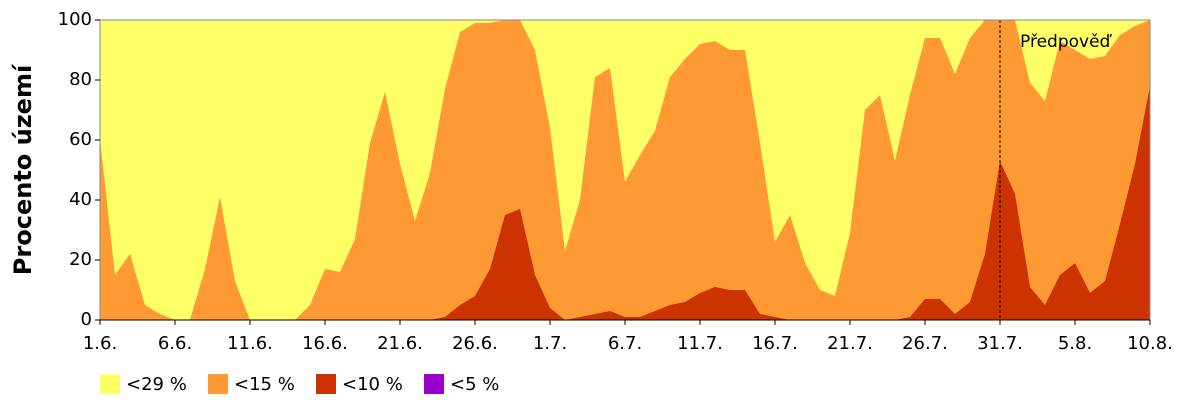  Describe the element at coordinates (23, 169) in the screenshot. I see `y-axis-label: Procento území` at that location.